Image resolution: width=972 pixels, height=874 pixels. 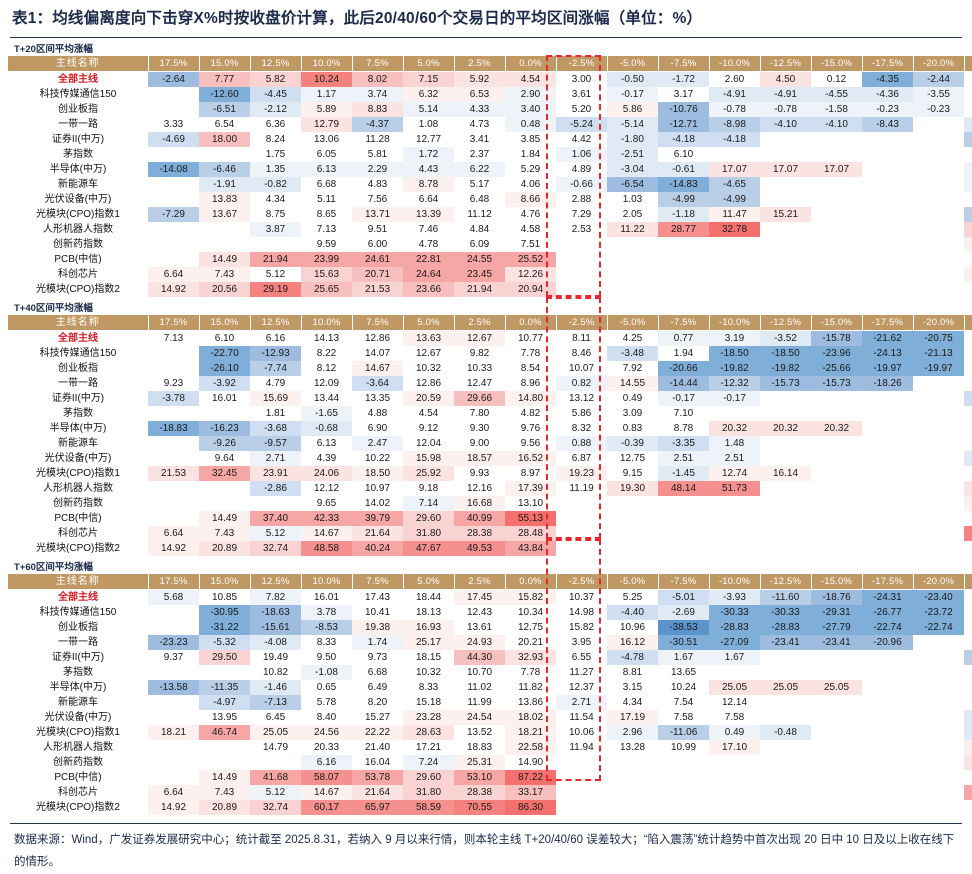 I want to click on table-cell: 14.49, so click(x=224, y=259).